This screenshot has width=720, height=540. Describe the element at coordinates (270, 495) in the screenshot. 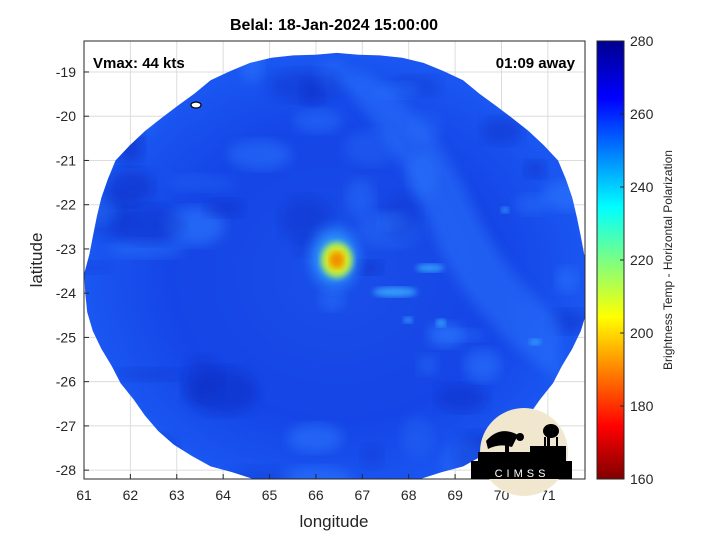

I see `x-tick-label: 65` at that location.